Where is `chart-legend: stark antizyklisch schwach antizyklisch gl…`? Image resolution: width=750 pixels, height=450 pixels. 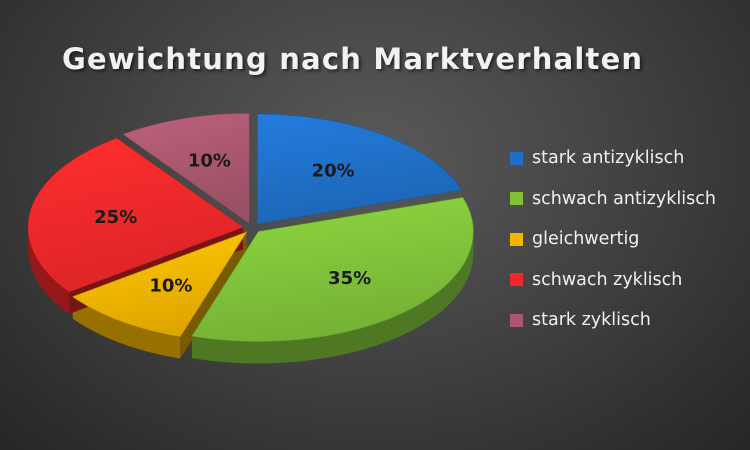 chart-legend: stark antizyklisch schwach antizyklisch gl… is located at coordinates (613, 239).